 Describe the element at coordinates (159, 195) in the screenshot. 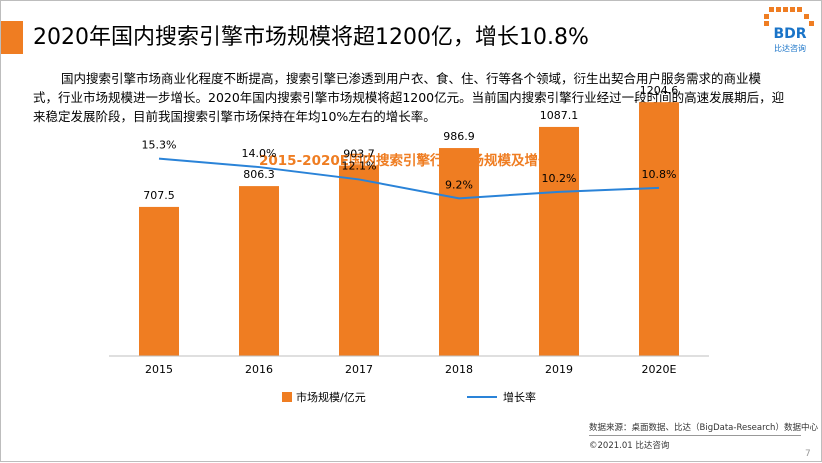

I see `bar-label-2015: 707.5` at that location.